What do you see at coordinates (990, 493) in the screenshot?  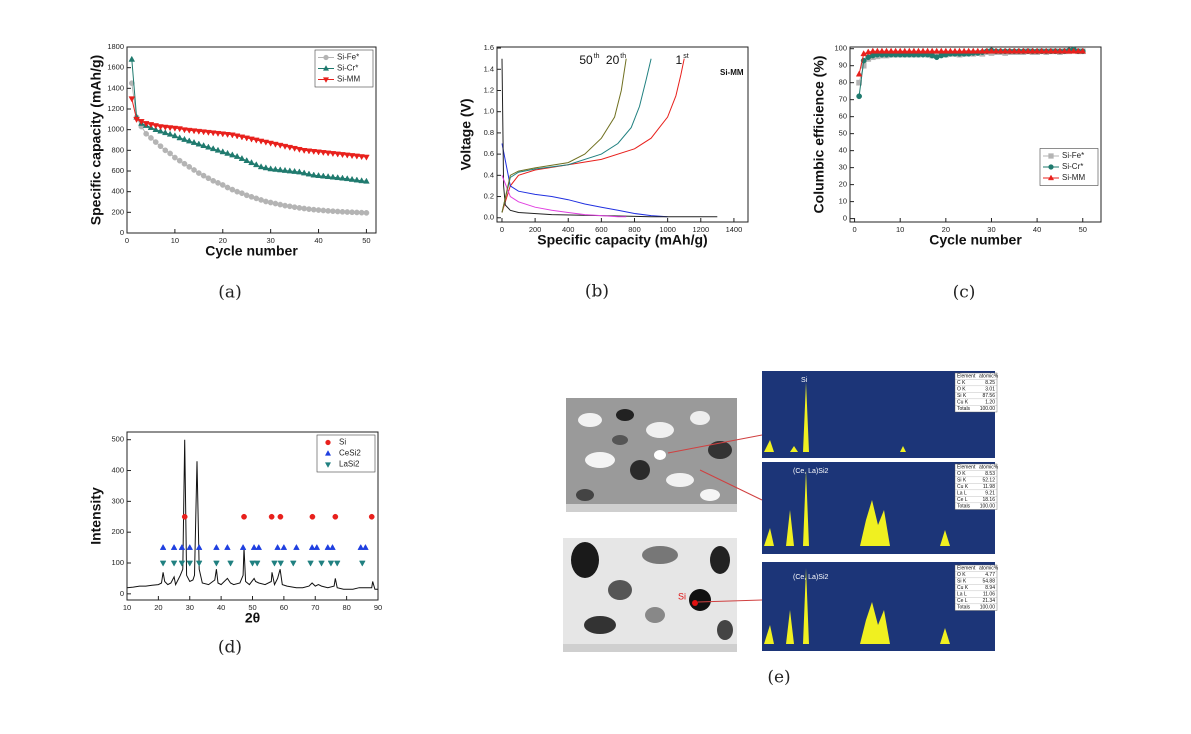 I see `table-cell: 9.21` at bounding box center [990, 493].